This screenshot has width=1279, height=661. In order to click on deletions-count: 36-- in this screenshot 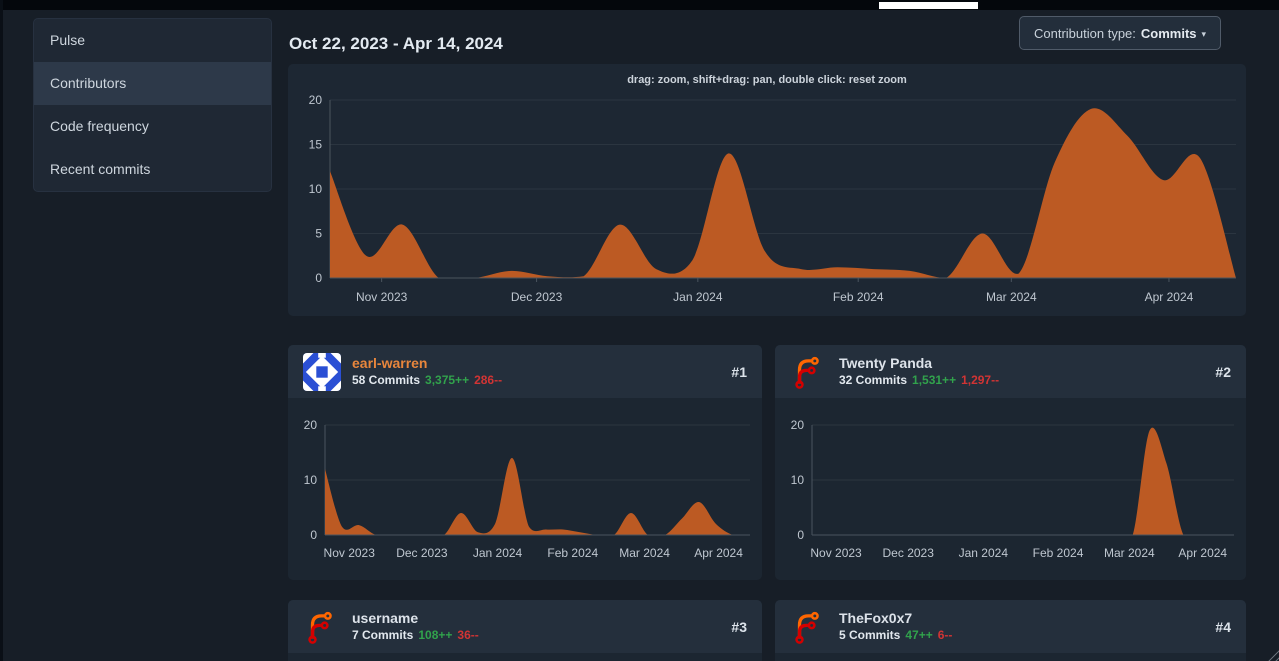, I will do `click(468, 634)`.